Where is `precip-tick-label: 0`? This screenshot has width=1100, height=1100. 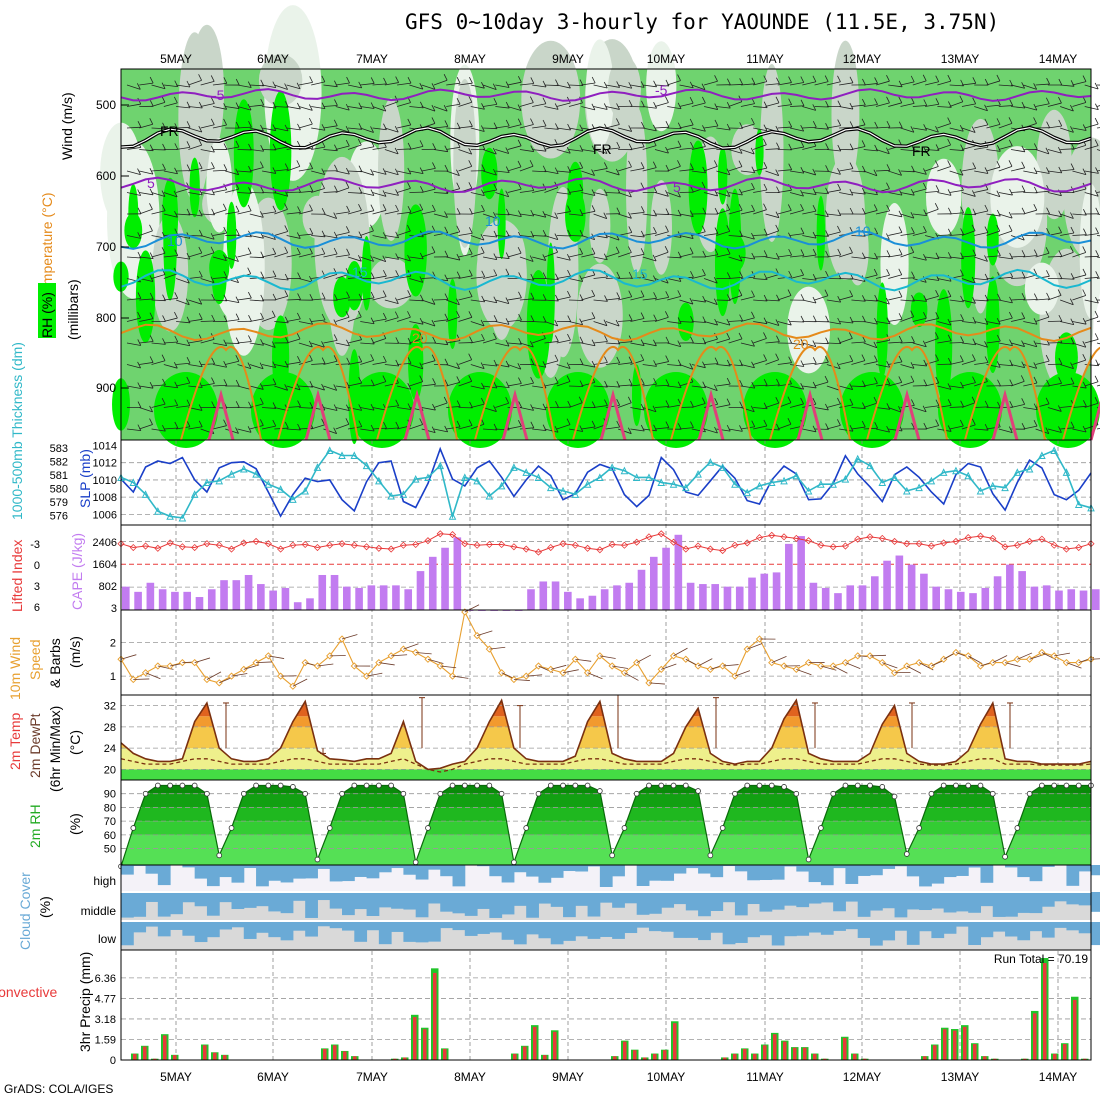 precip-tick-label: 0 is located at coordinates (113, 1061).